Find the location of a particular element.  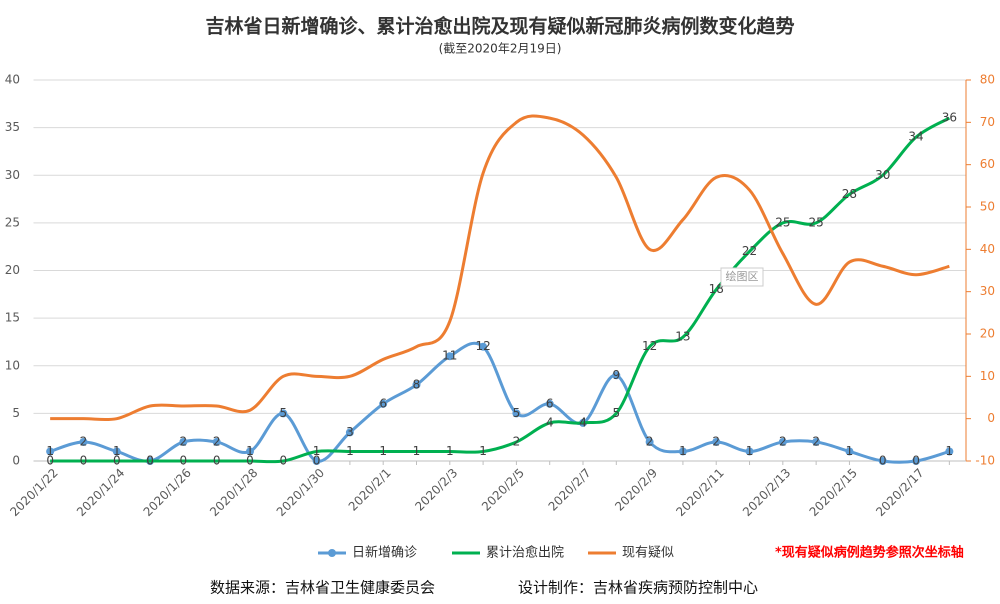

x-tick-label: 2020/2/7 is located at coordinates (570, 490).